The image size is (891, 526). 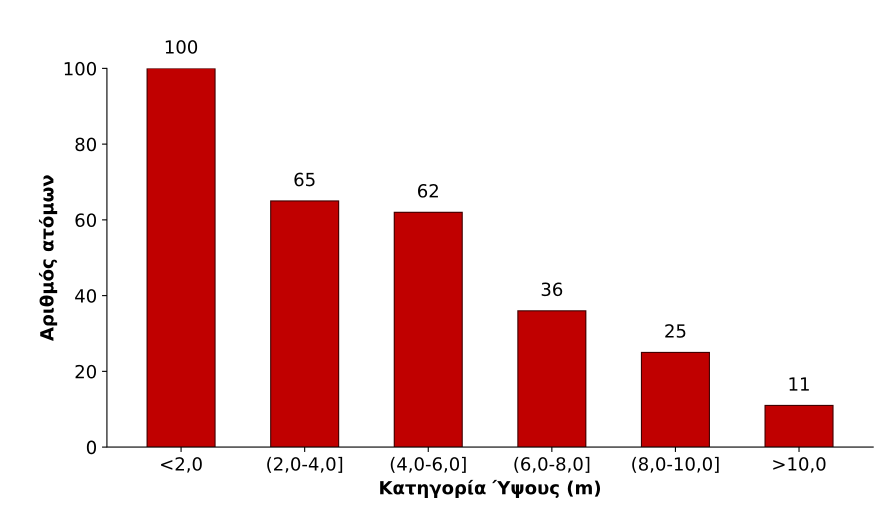 I want to click on y-tick-label: 100, so click(x=80, y=69).